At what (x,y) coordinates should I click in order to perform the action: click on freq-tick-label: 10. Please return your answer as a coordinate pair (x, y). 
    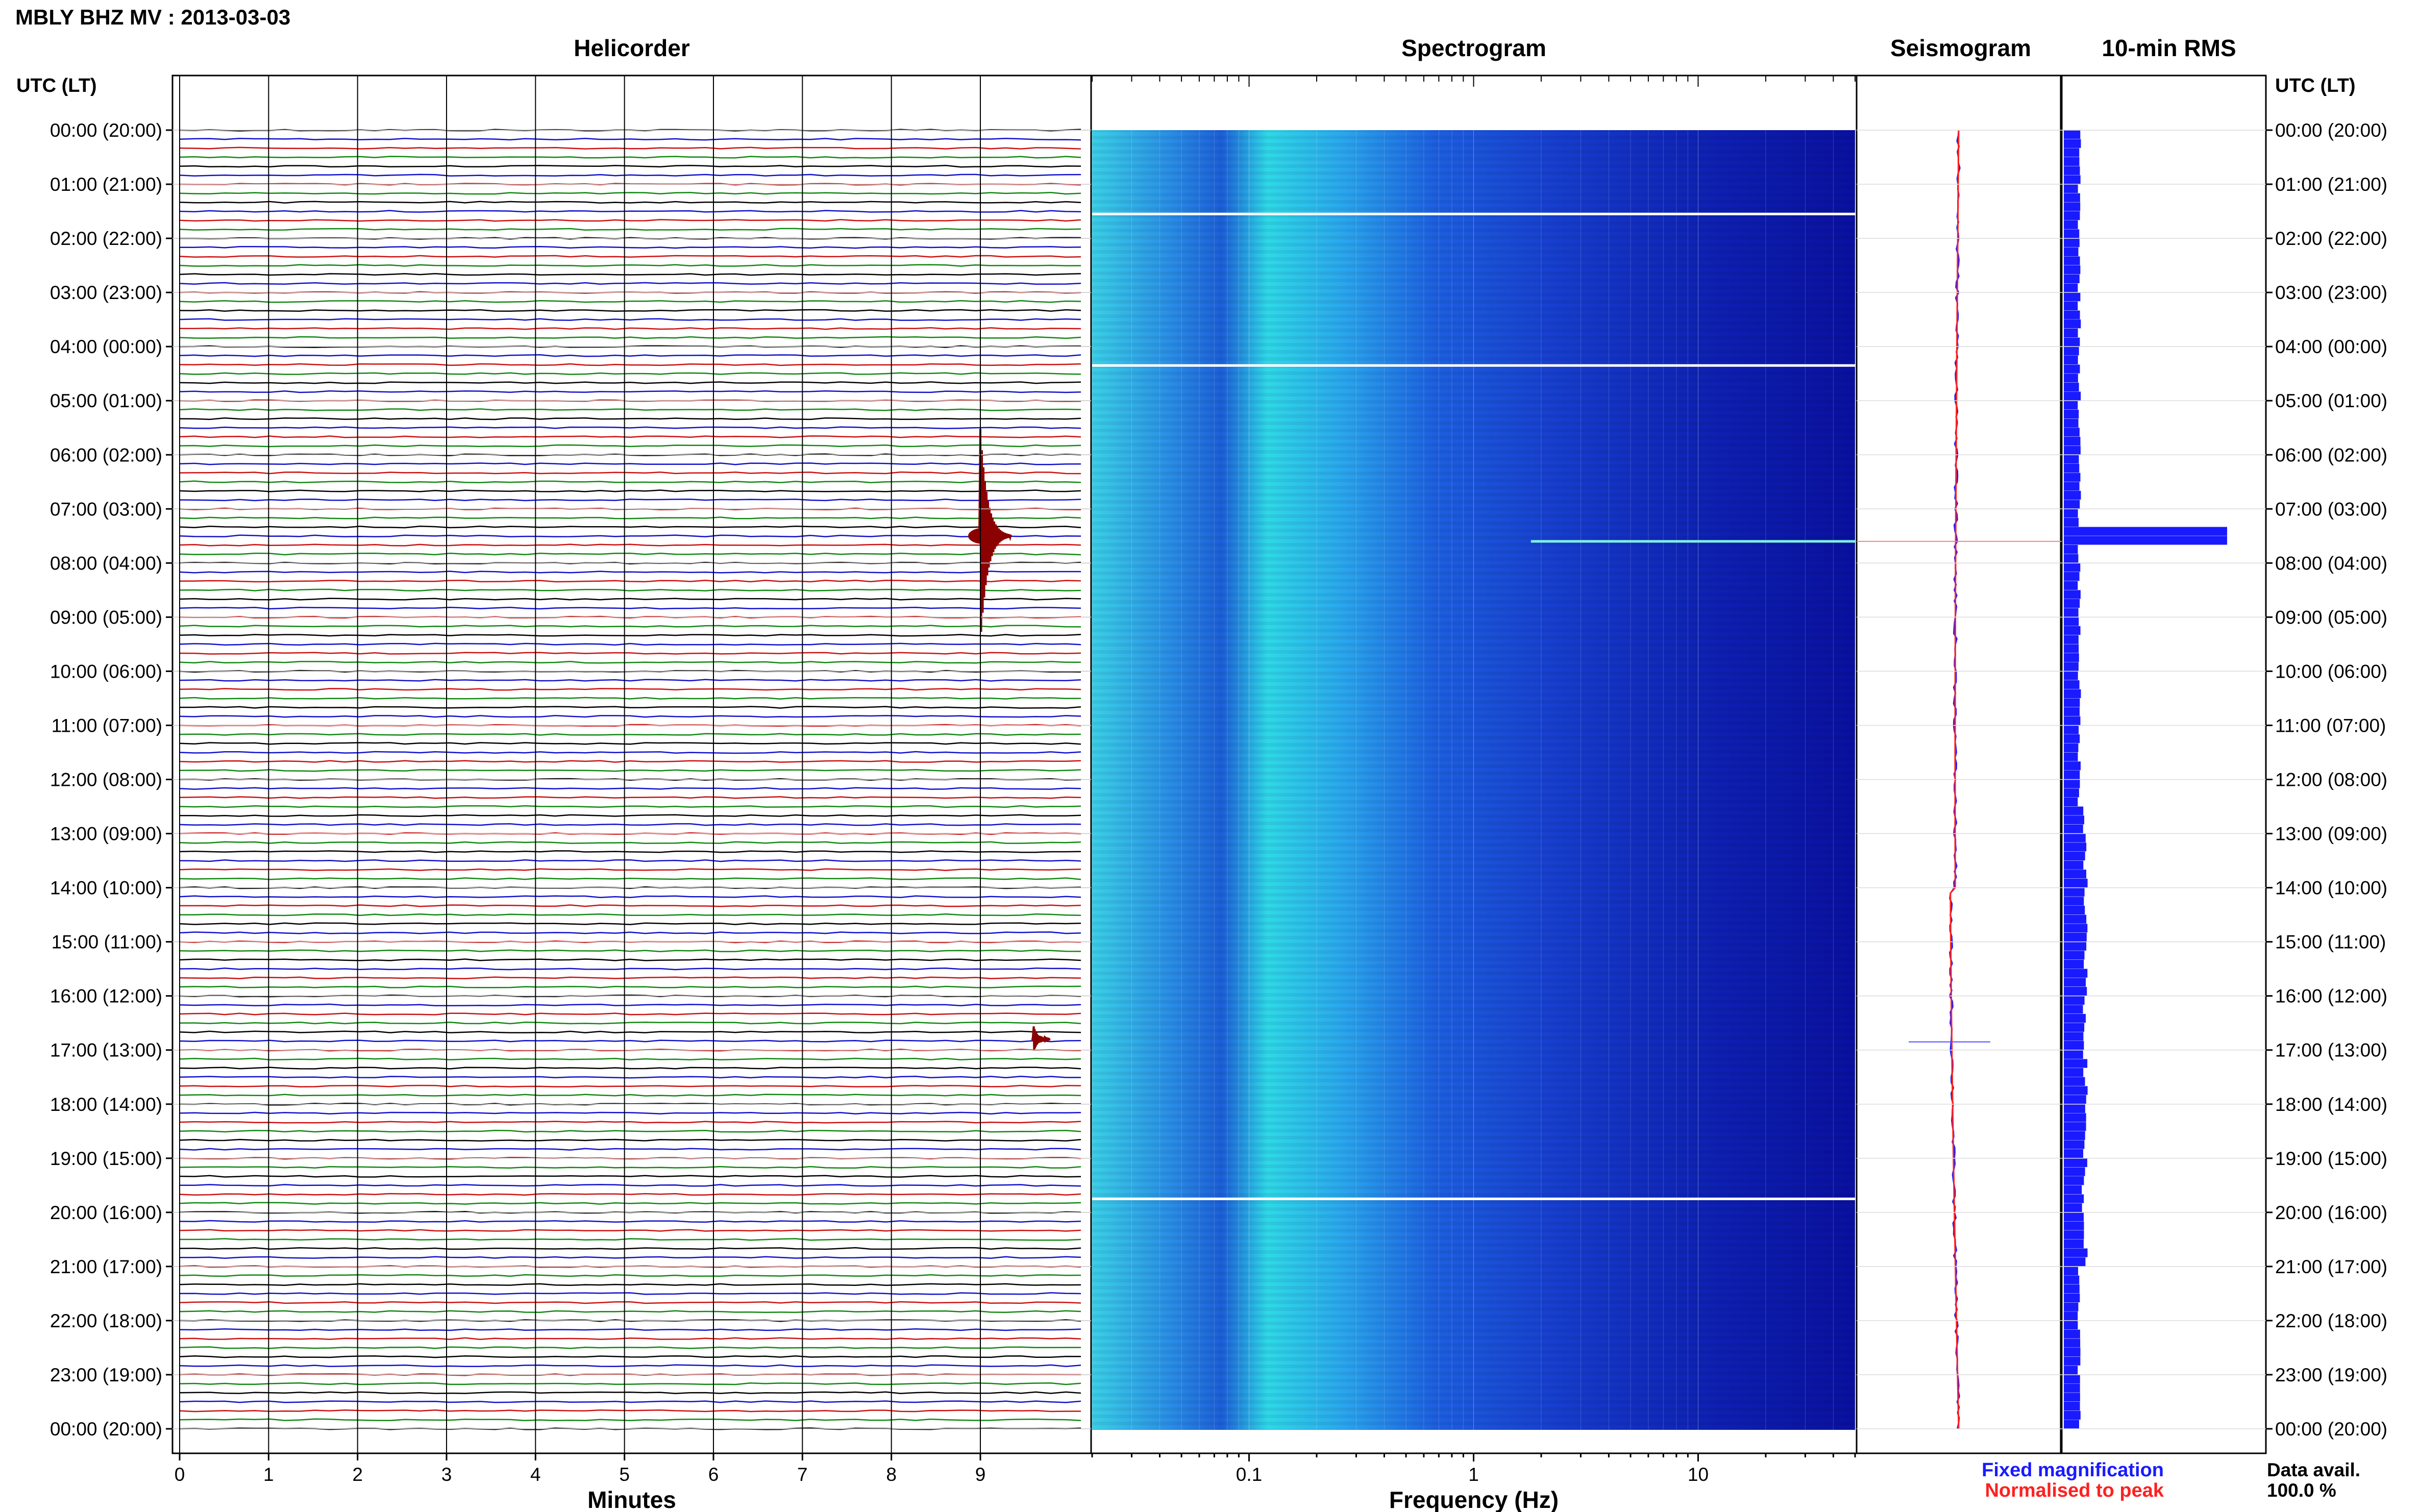
    Looking at the image, I should click on (1698, 1474).